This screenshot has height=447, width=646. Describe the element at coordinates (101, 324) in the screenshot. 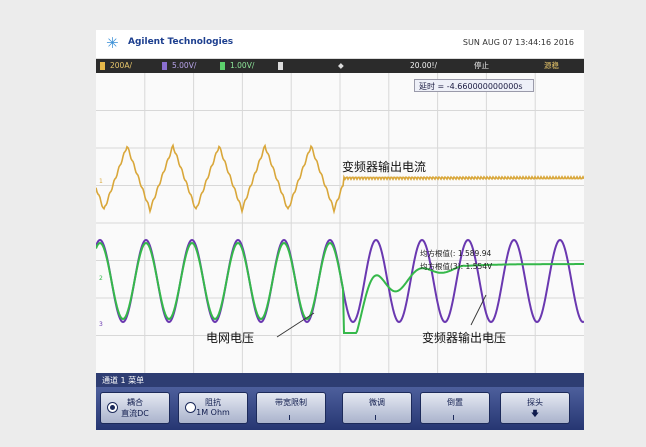

I see `svg-text: 3` at that location.